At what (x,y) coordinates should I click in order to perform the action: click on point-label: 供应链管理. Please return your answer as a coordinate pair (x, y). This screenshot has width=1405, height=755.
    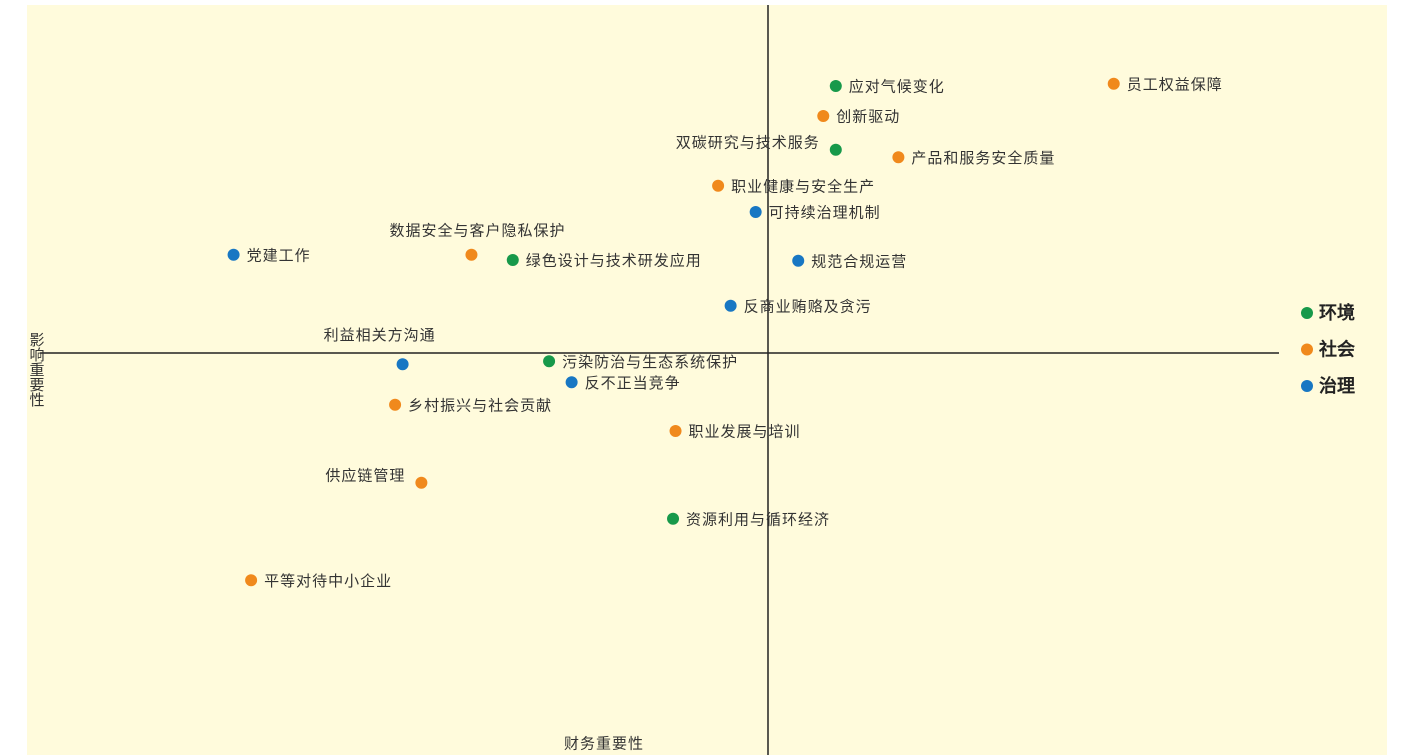
    Looking at the image, I should click on (365, 475).